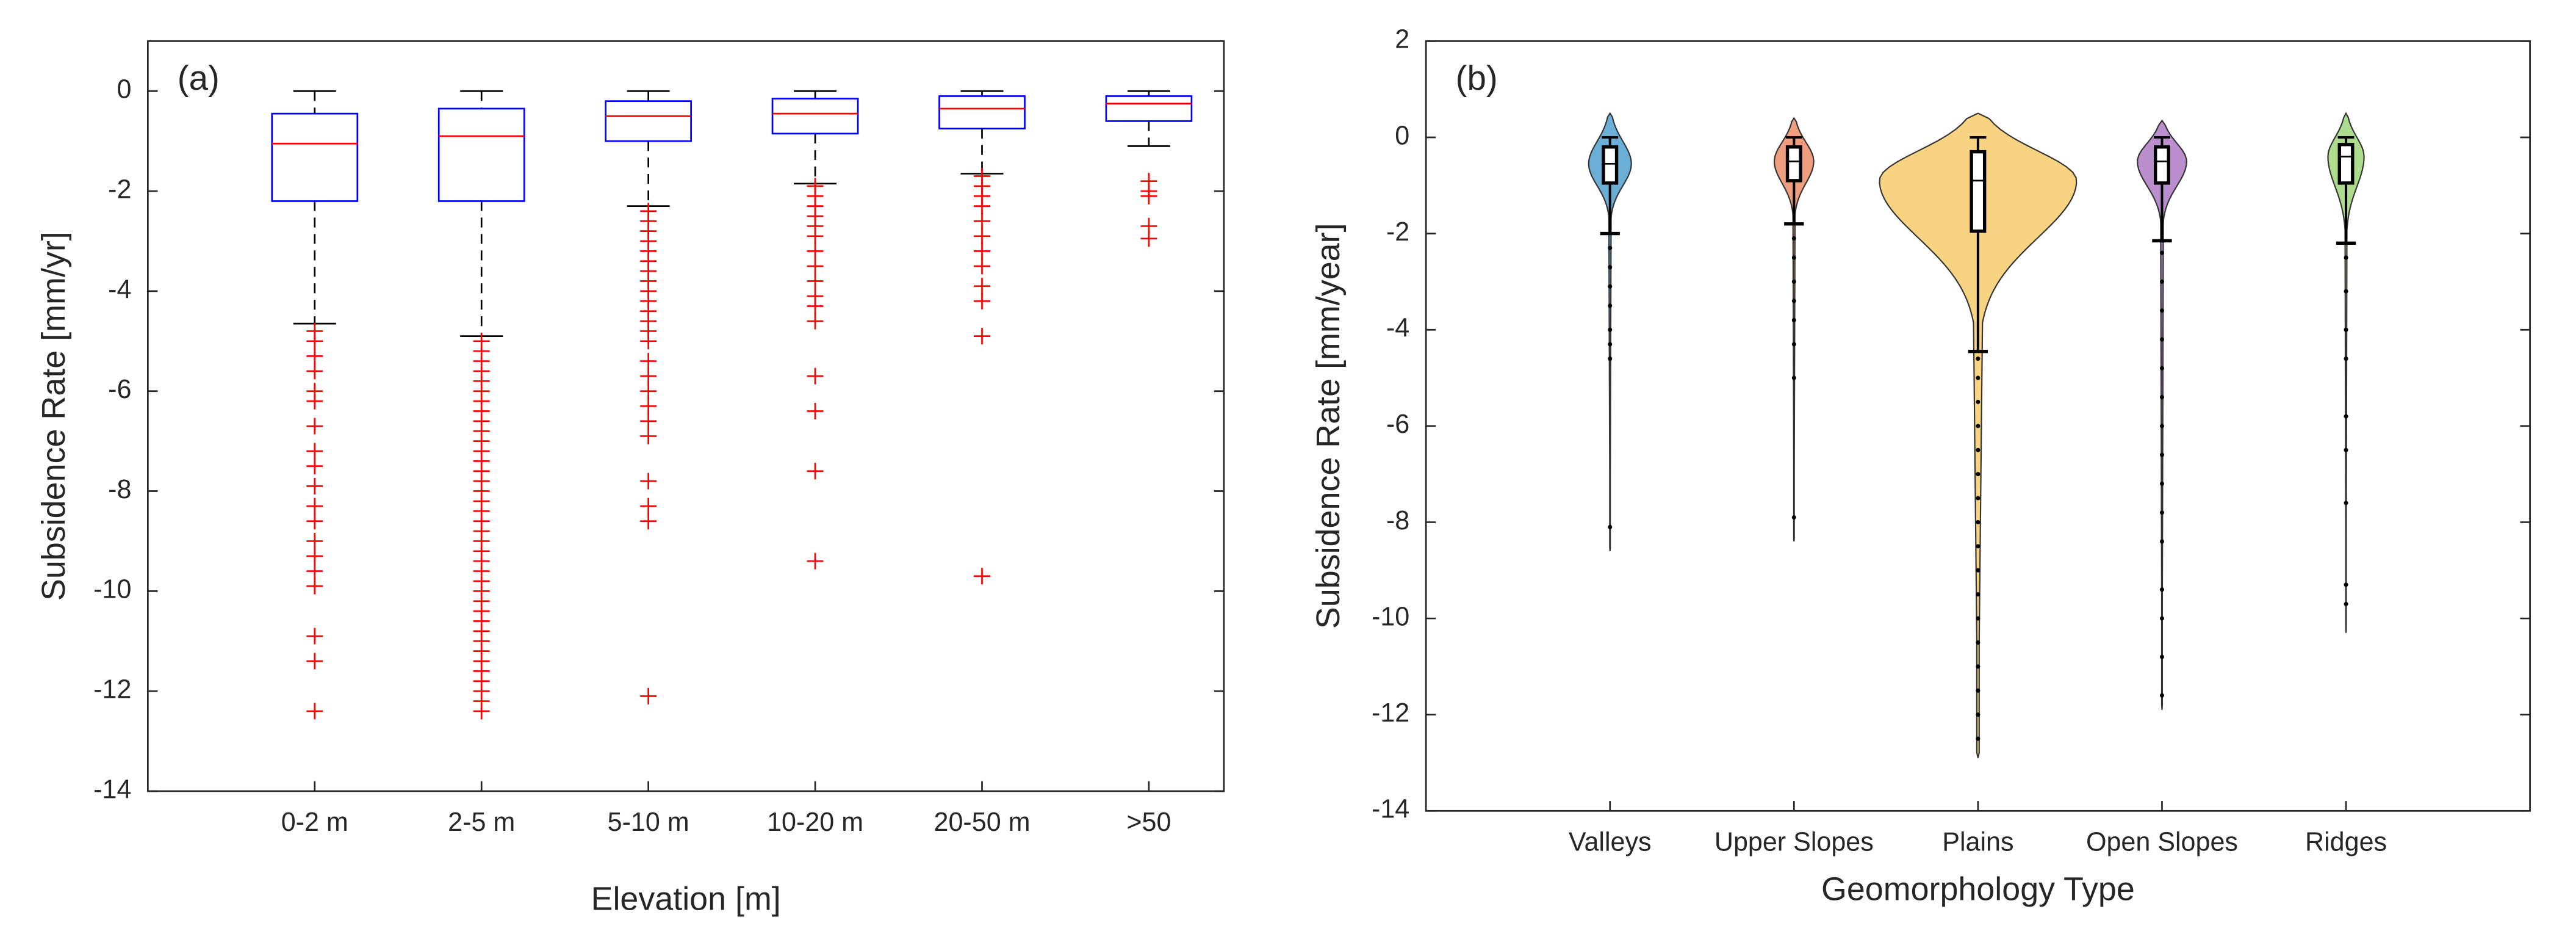  I want to click on y-axis-label: Subsidence Rate [mm/year], so click(1328, 426).